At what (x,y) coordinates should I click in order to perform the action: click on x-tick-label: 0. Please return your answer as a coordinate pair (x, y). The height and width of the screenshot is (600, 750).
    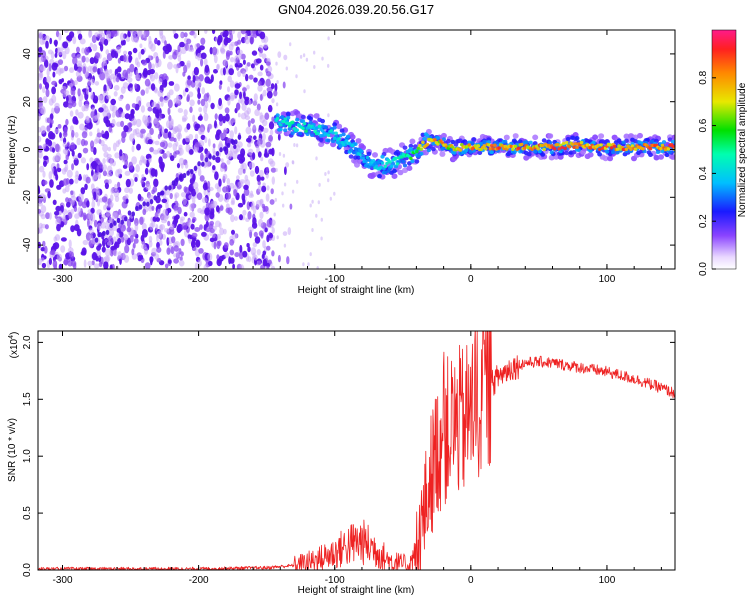
    Looking at the image, I should click on (471, 279).